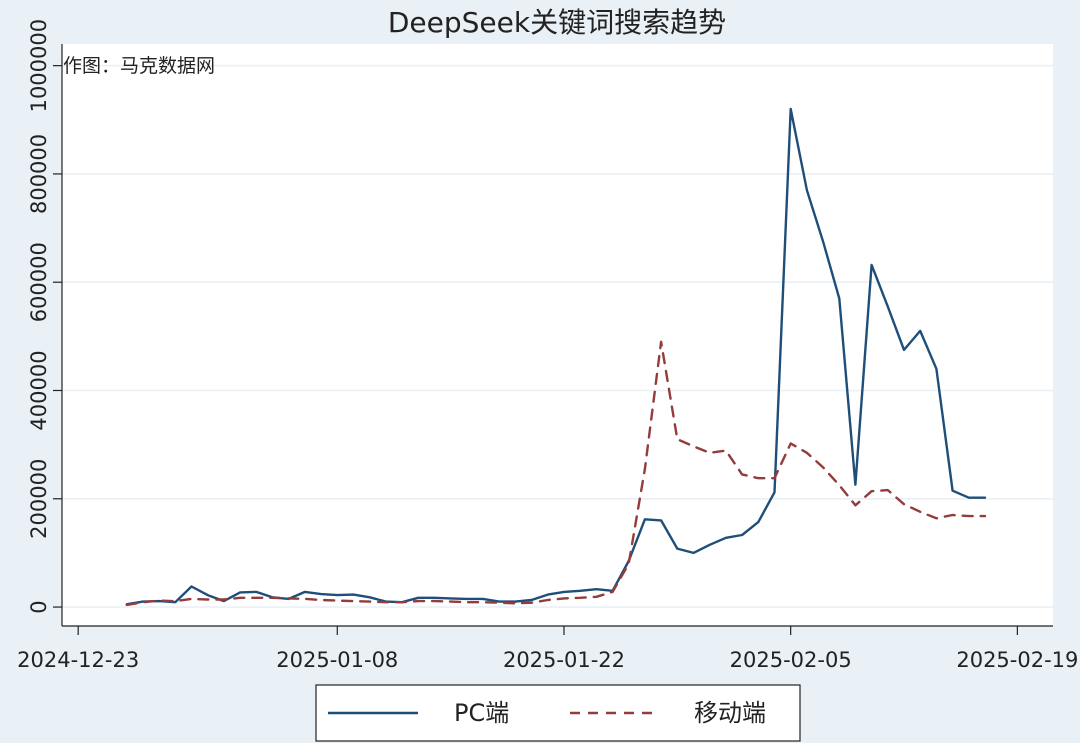 The image size is (1080, 743). What do you see at coordinates (558, 713) in the screenshot?
I see `legend: PC端 移动端` at bounding box center [558, 713].